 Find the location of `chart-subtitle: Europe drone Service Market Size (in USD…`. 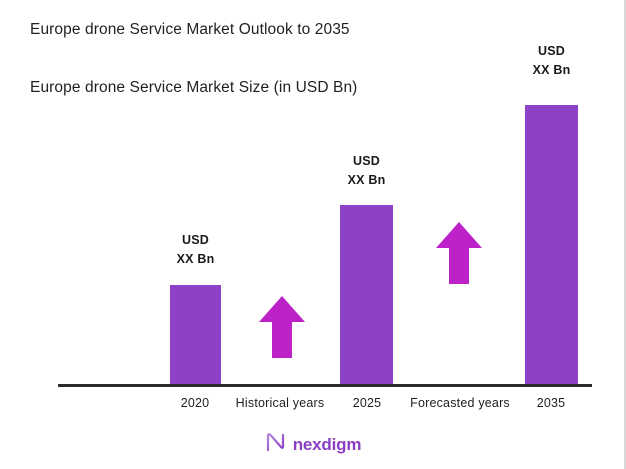

chart-subtitle: Europe drone Service Market Size (in USD… is located at coordinates (194, 87).